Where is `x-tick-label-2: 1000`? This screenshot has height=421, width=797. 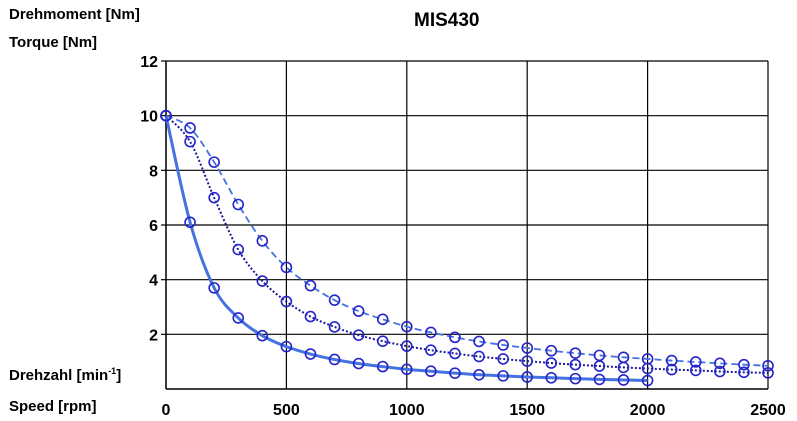
x-tick-label-2: 1000 is located at coordinates (407, 410).